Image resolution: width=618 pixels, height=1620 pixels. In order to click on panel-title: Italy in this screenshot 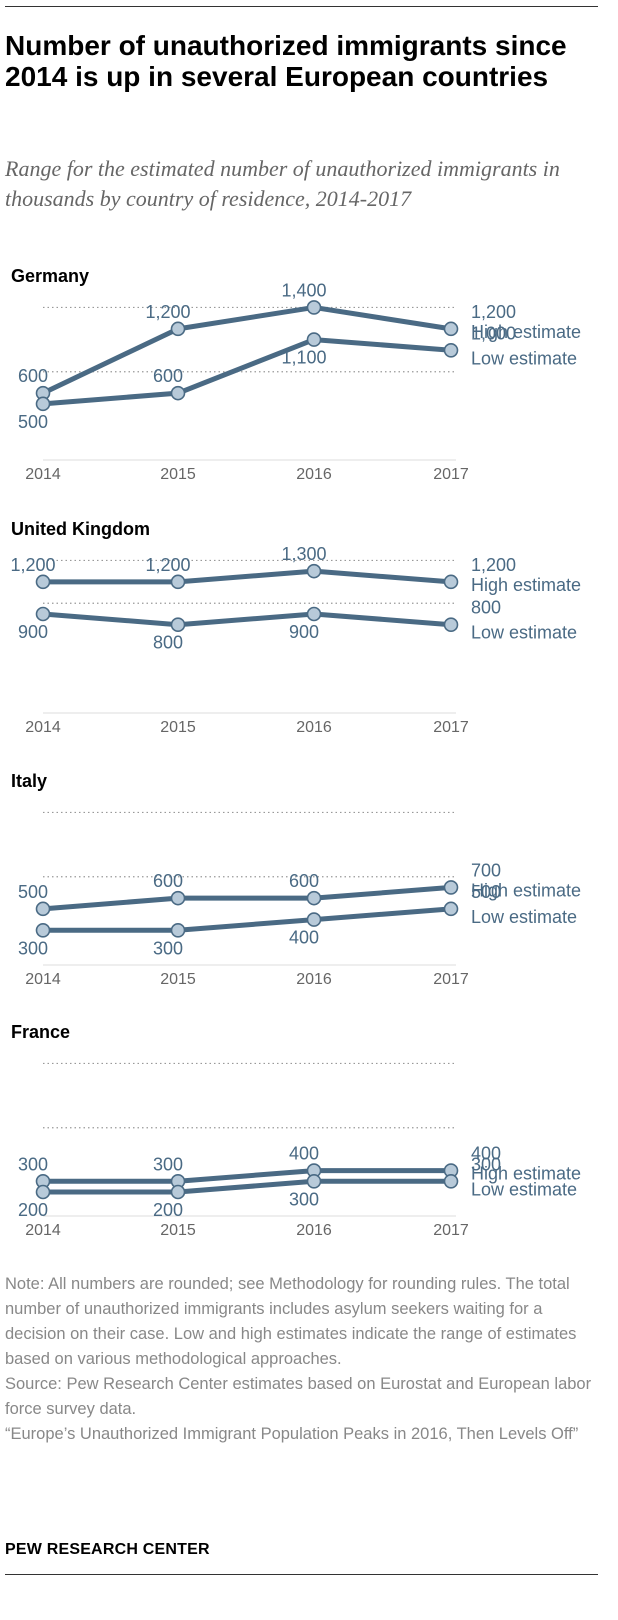, I will do `click(29, 781)`.